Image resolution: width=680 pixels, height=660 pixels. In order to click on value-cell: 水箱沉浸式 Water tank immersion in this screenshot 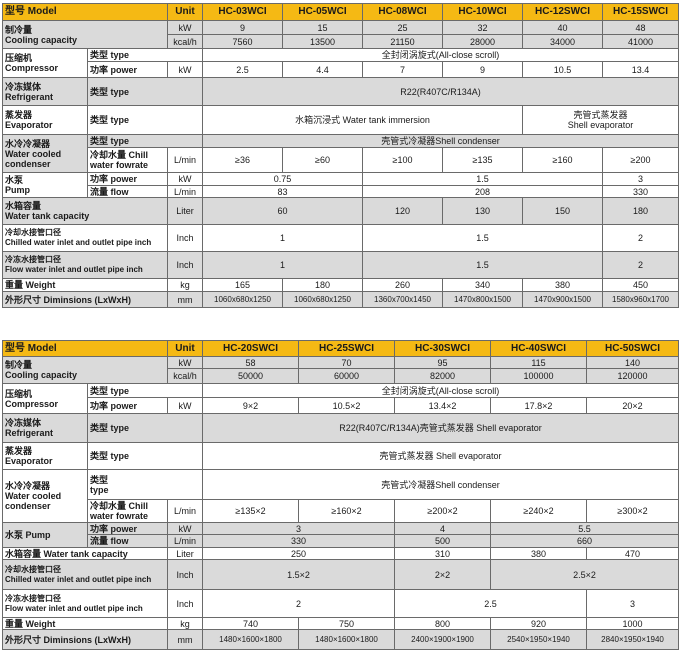, I will do `click(363, 120)`.